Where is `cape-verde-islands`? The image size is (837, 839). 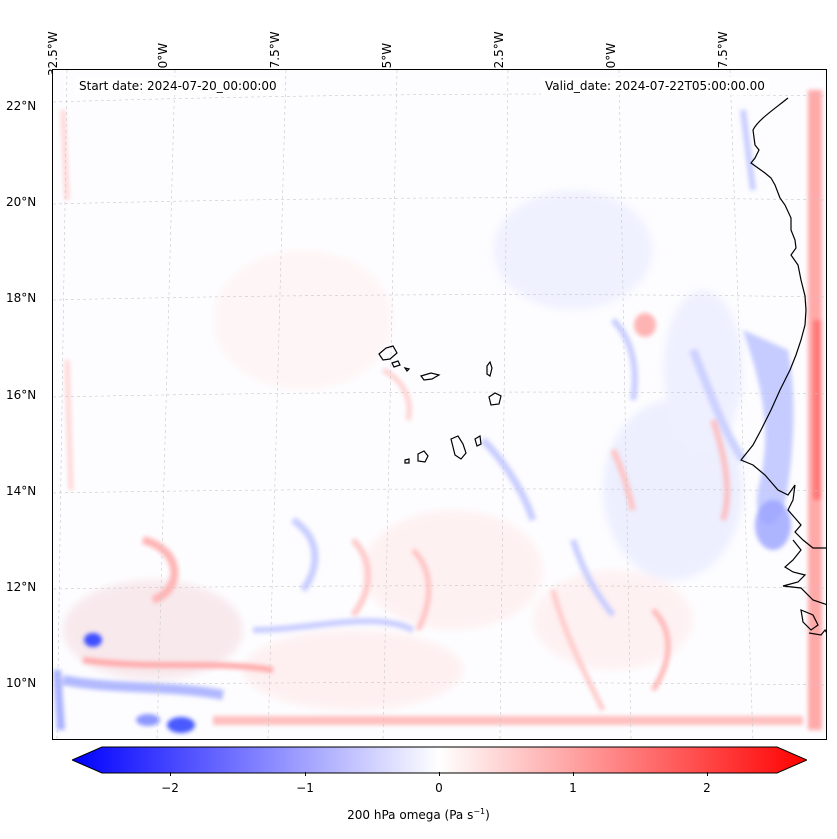
cape-verde-islands is located at coordinates (440, 404).